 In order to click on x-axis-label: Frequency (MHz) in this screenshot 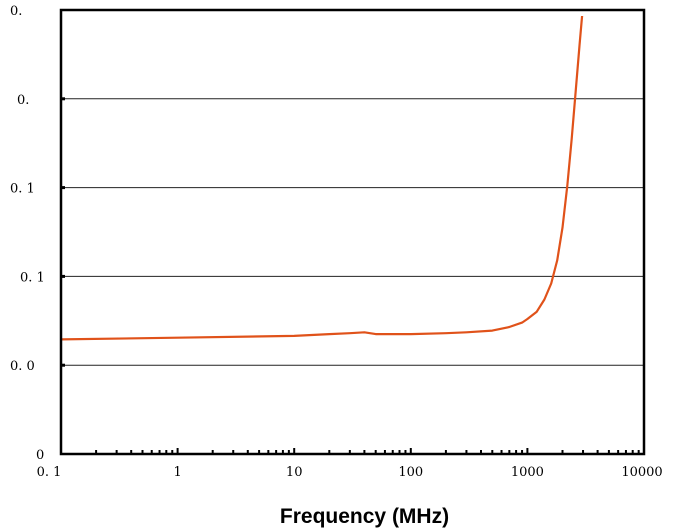, I will do `click(364, 516)`.